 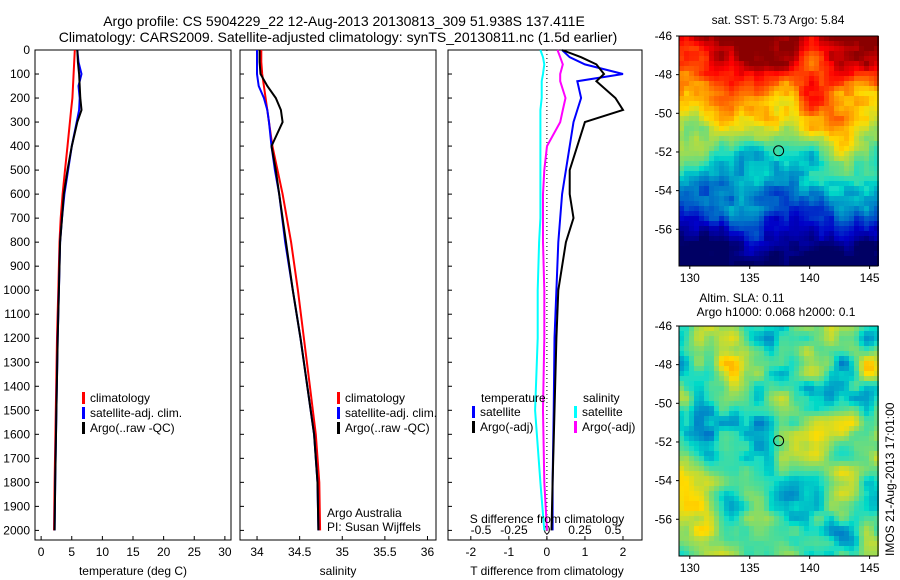 What do you see at coordinates (16, 386) in the screenshot?
I see `y-tick-label: 1400` at bounding box center [16, 386].